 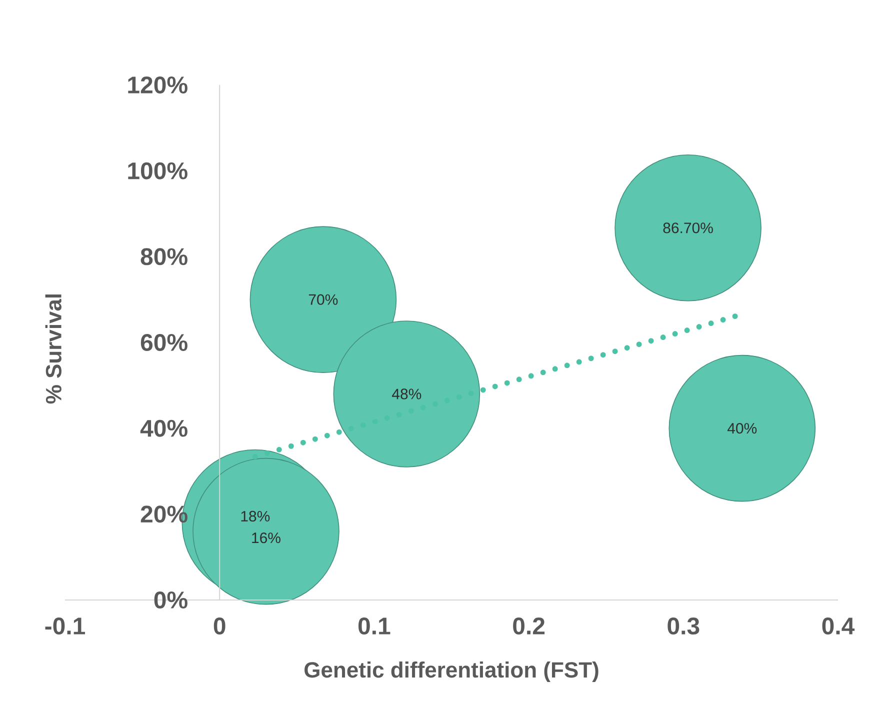 I want to click on data-label: 86.70%, so click(x=688, y=228).